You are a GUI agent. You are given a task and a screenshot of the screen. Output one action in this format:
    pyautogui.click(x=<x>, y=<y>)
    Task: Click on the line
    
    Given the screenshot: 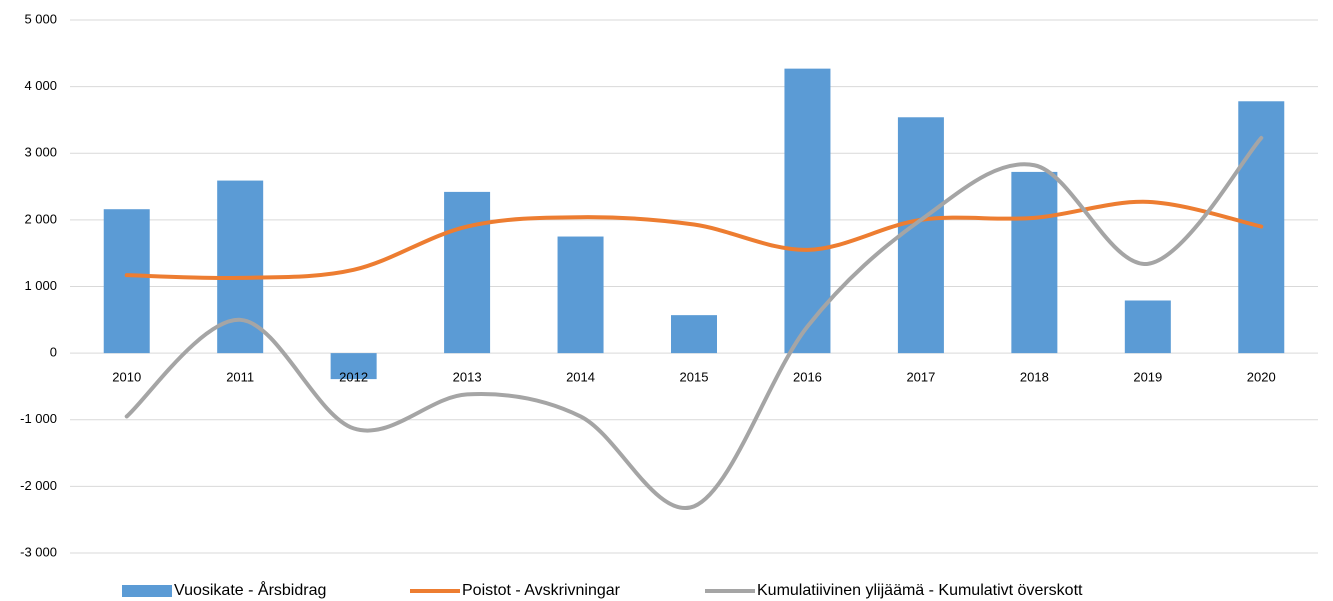 What is the action you would take?
    pyautogui.click(x=694, y=239)
    